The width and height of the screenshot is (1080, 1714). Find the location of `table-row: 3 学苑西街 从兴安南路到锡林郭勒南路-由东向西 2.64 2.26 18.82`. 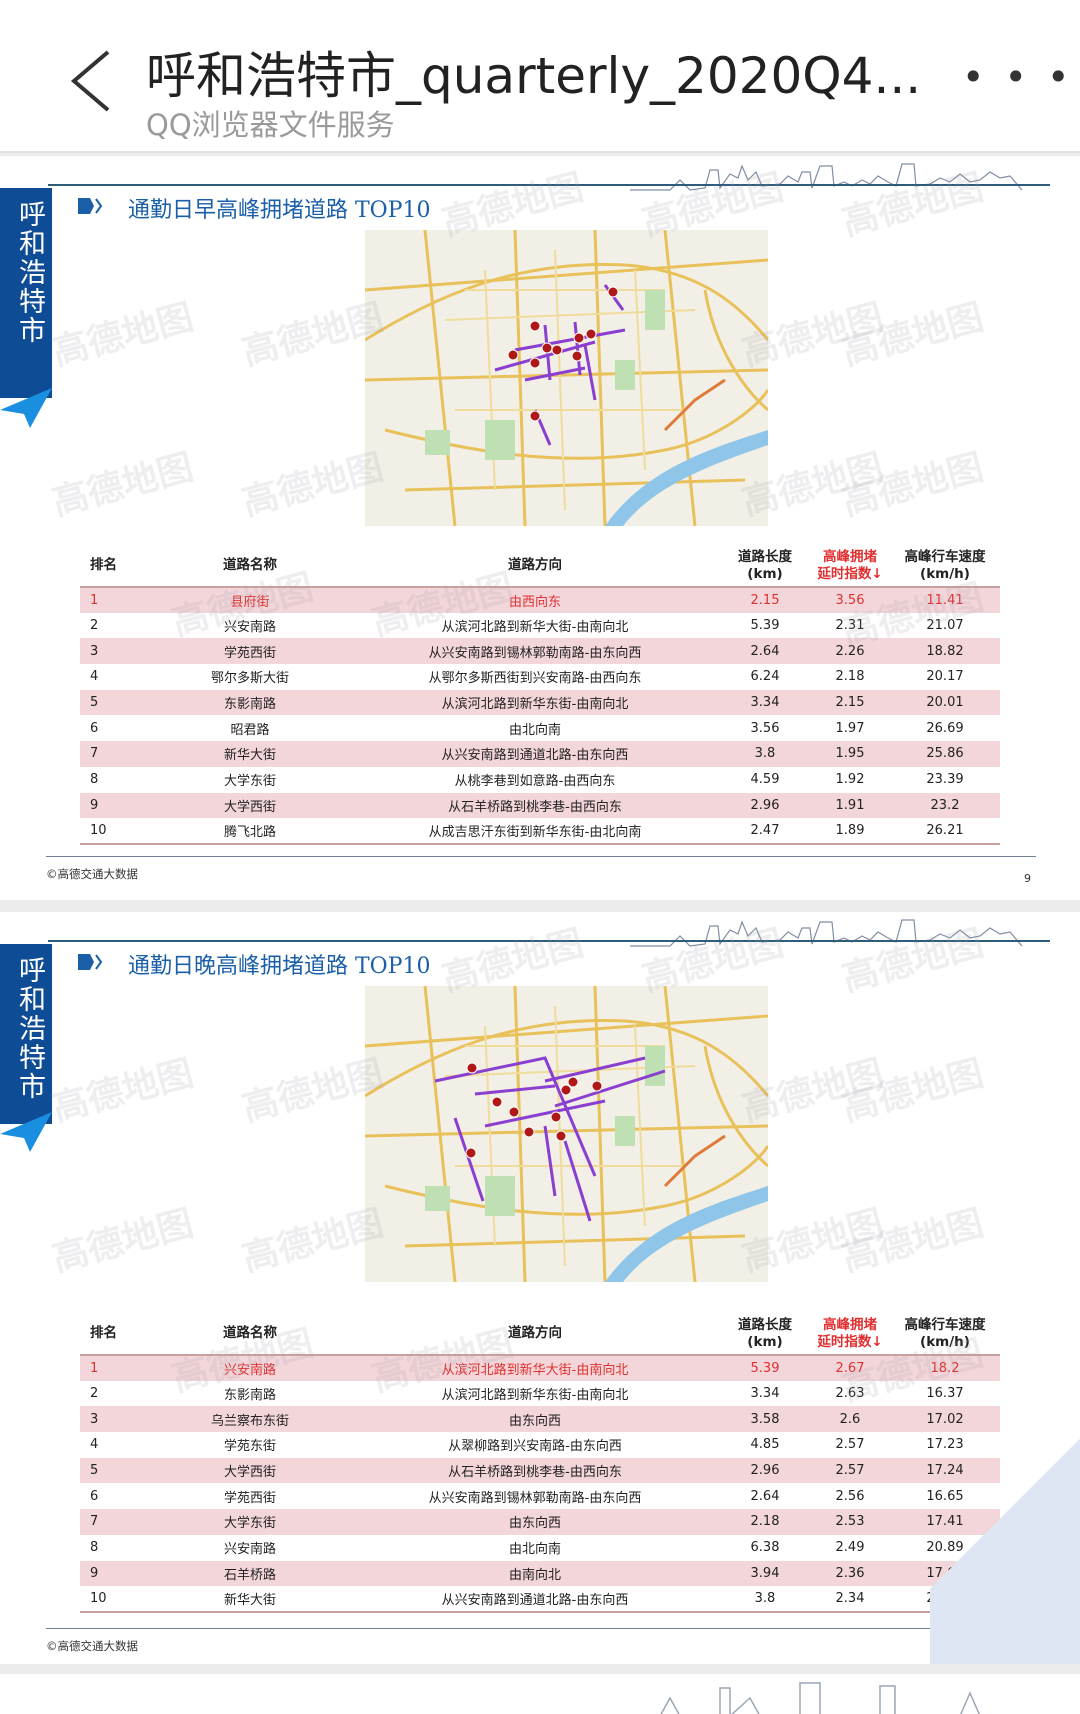

table-row: 3 学苑西街 从兴安南路到锡林郭勒南路-由东向西 2.64 2.26 18.82 is located at coordinates (540, 651).